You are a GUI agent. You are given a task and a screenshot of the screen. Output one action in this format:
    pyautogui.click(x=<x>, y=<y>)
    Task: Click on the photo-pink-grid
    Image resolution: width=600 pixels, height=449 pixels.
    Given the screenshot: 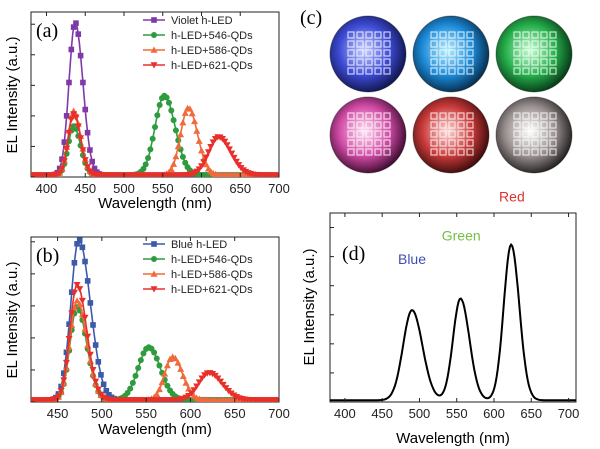 What is the action you would take?
    pyautogui.click(x=369, y=134)
    